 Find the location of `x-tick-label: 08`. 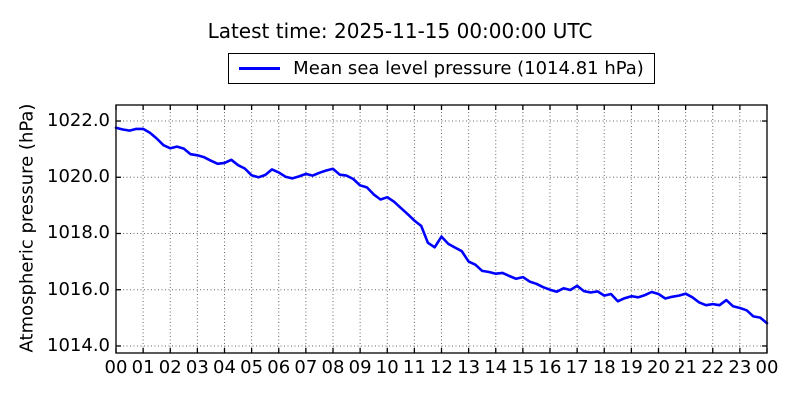

x-tick-label: 08 is located at coordinates (333, 367).